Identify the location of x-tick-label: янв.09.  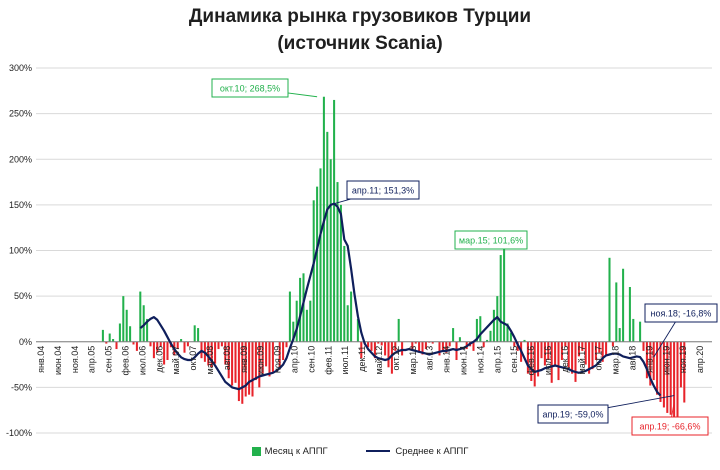
(244, 359).